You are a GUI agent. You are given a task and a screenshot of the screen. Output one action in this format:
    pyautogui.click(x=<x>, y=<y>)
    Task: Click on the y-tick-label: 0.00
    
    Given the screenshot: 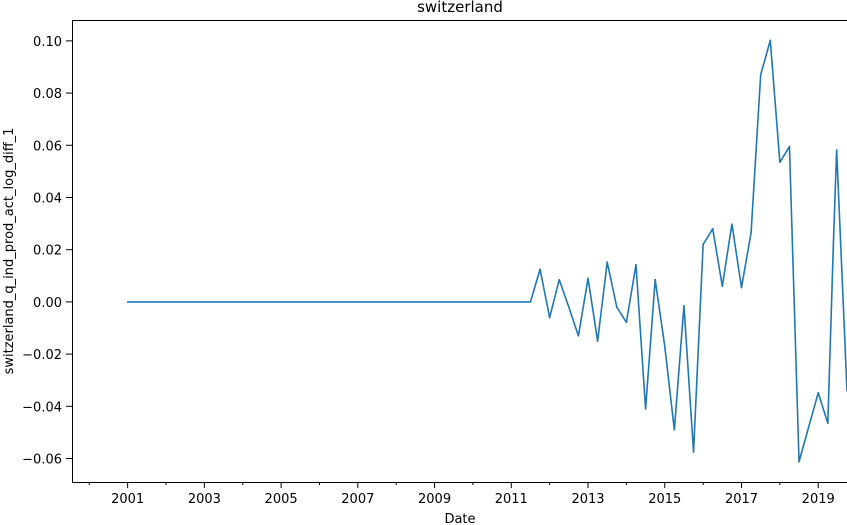 What is the action you would take?
    pyautogui.click(x=47, y=303)
    